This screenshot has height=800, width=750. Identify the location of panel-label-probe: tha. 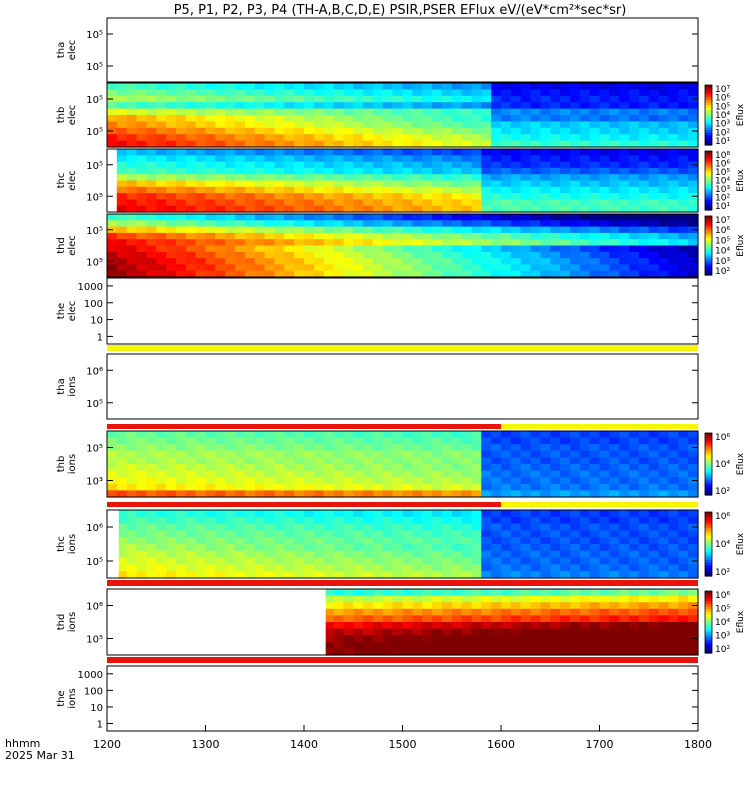
(61, 386).